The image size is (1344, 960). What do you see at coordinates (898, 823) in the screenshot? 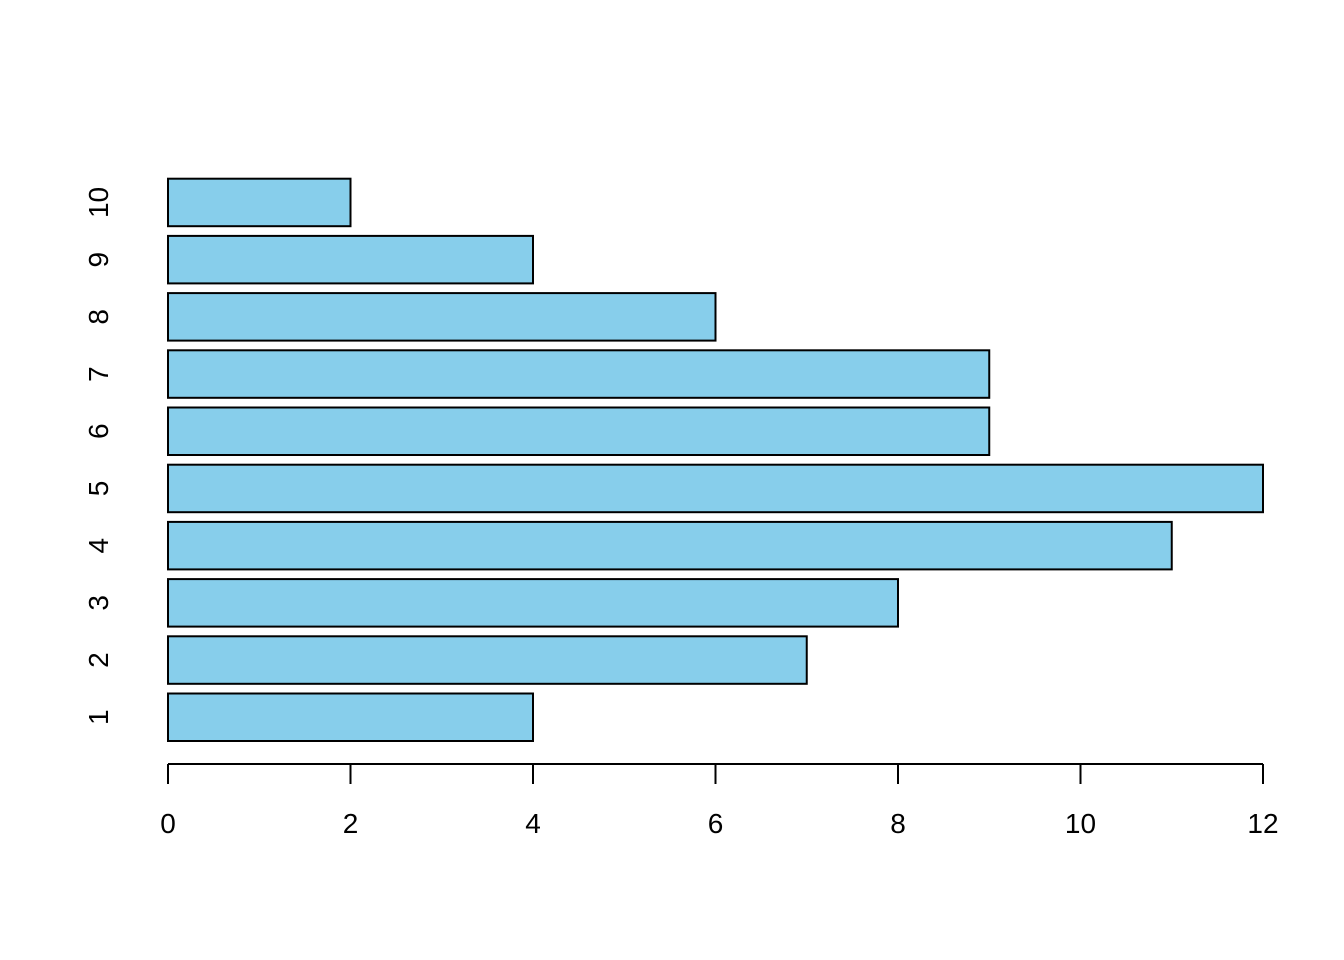
I see `x-tick-label-8: 8` at bounding box center [898, 823].